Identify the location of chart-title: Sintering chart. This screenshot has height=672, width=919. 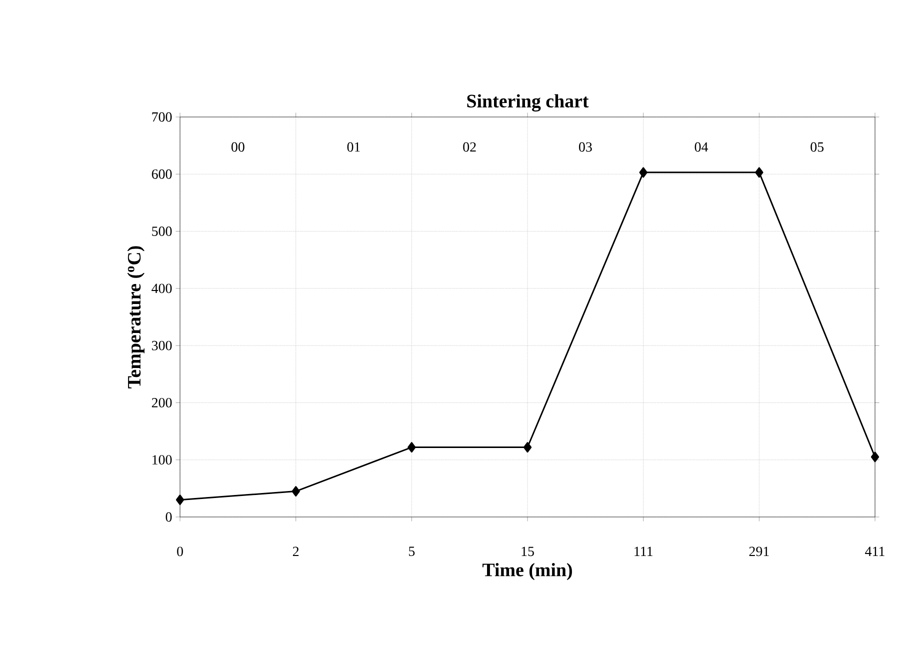
(528, 103).